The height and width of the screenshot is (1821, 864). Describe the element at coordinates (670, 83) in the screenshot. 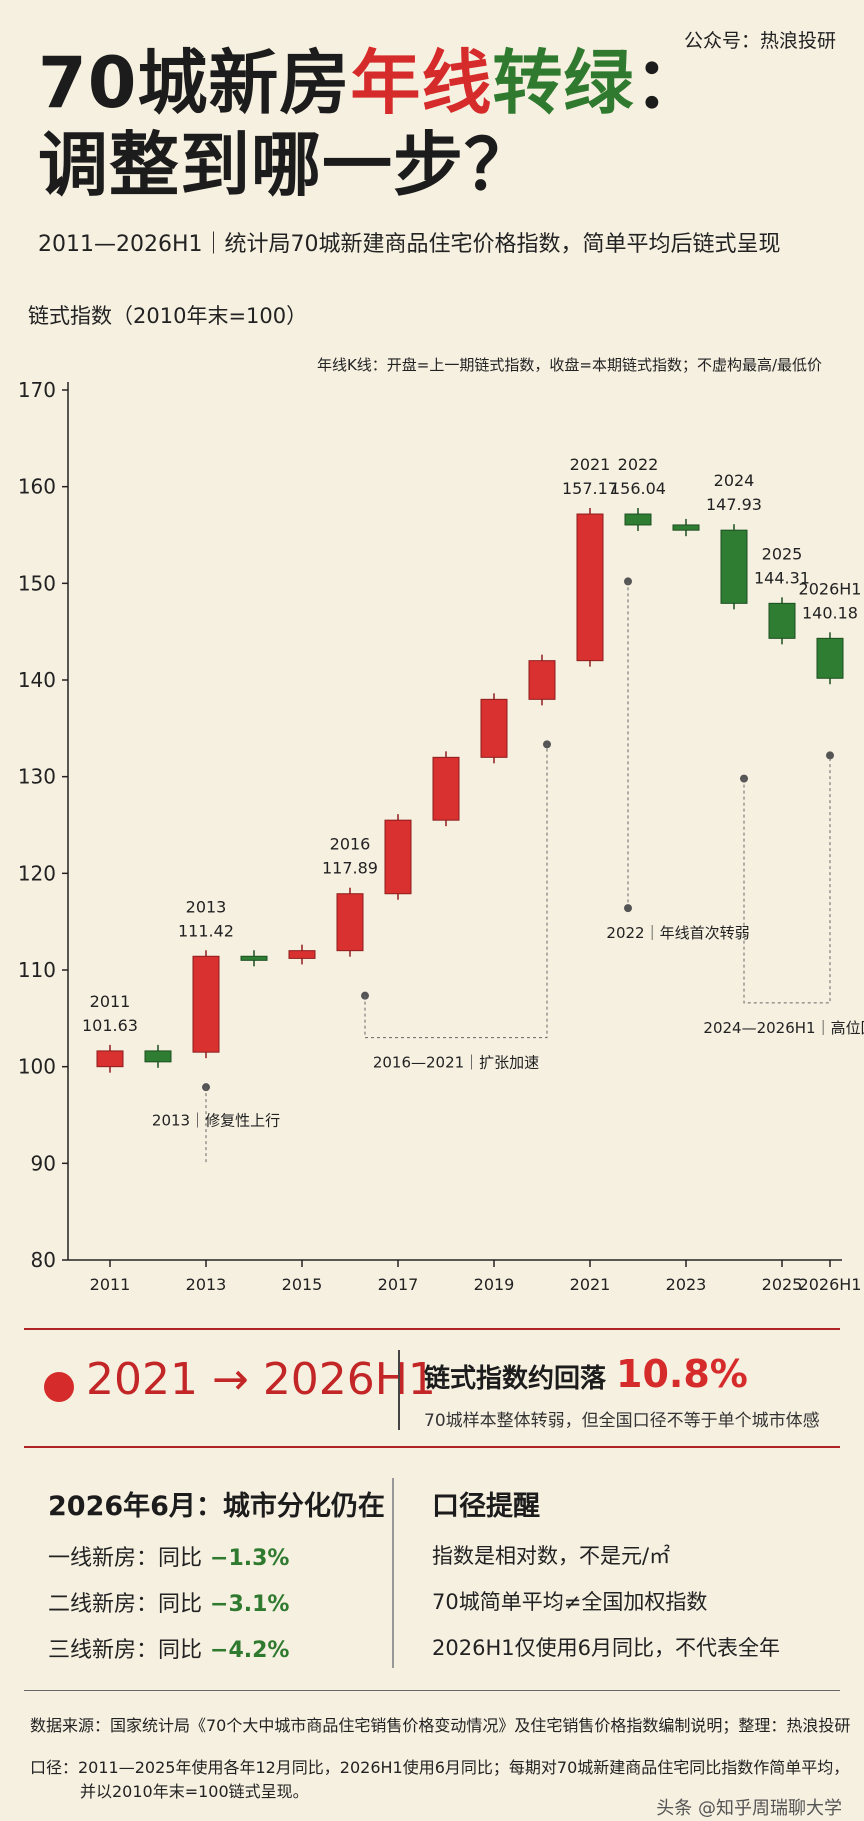

I see `title-part4: ：` at that location.